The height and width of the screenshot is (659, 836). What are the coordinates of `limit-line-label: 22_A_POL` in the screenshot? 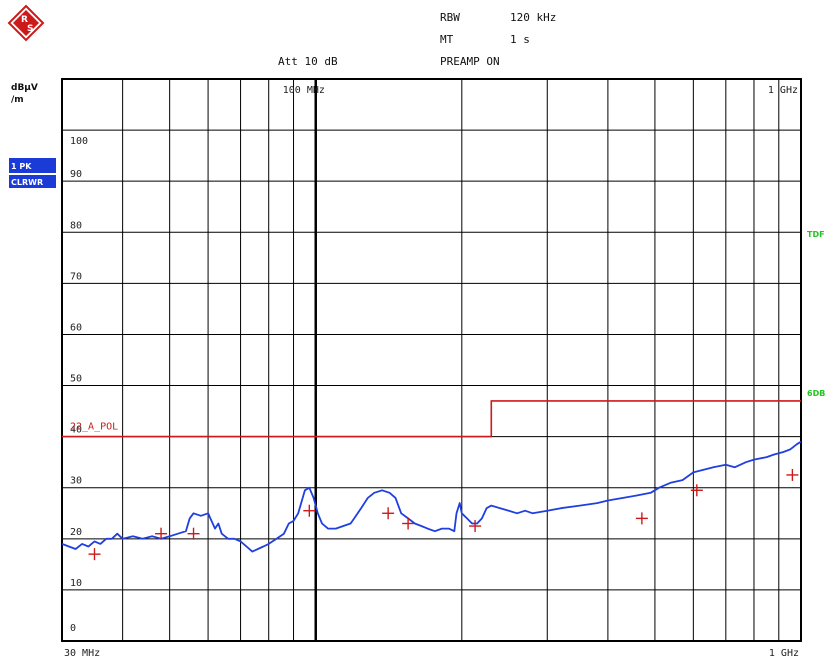 It's located at (94, 427).